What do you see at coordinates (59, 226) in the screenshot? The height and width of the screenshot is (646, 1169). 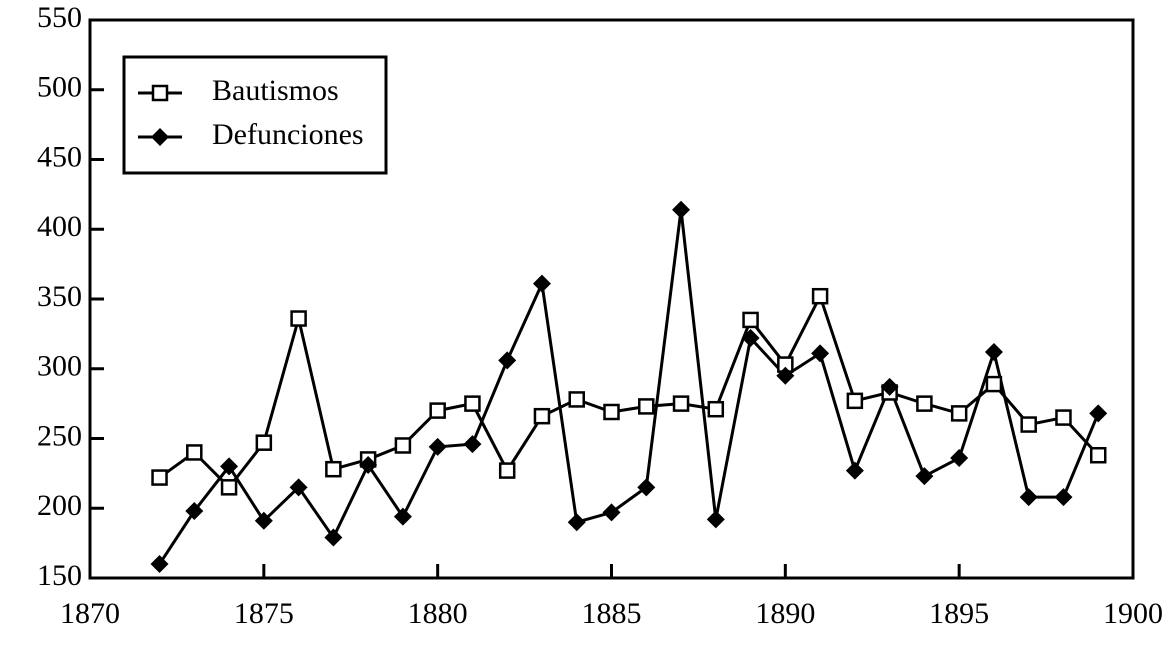 I see `y-tick-label: 400` at bounding box center [59, 226].